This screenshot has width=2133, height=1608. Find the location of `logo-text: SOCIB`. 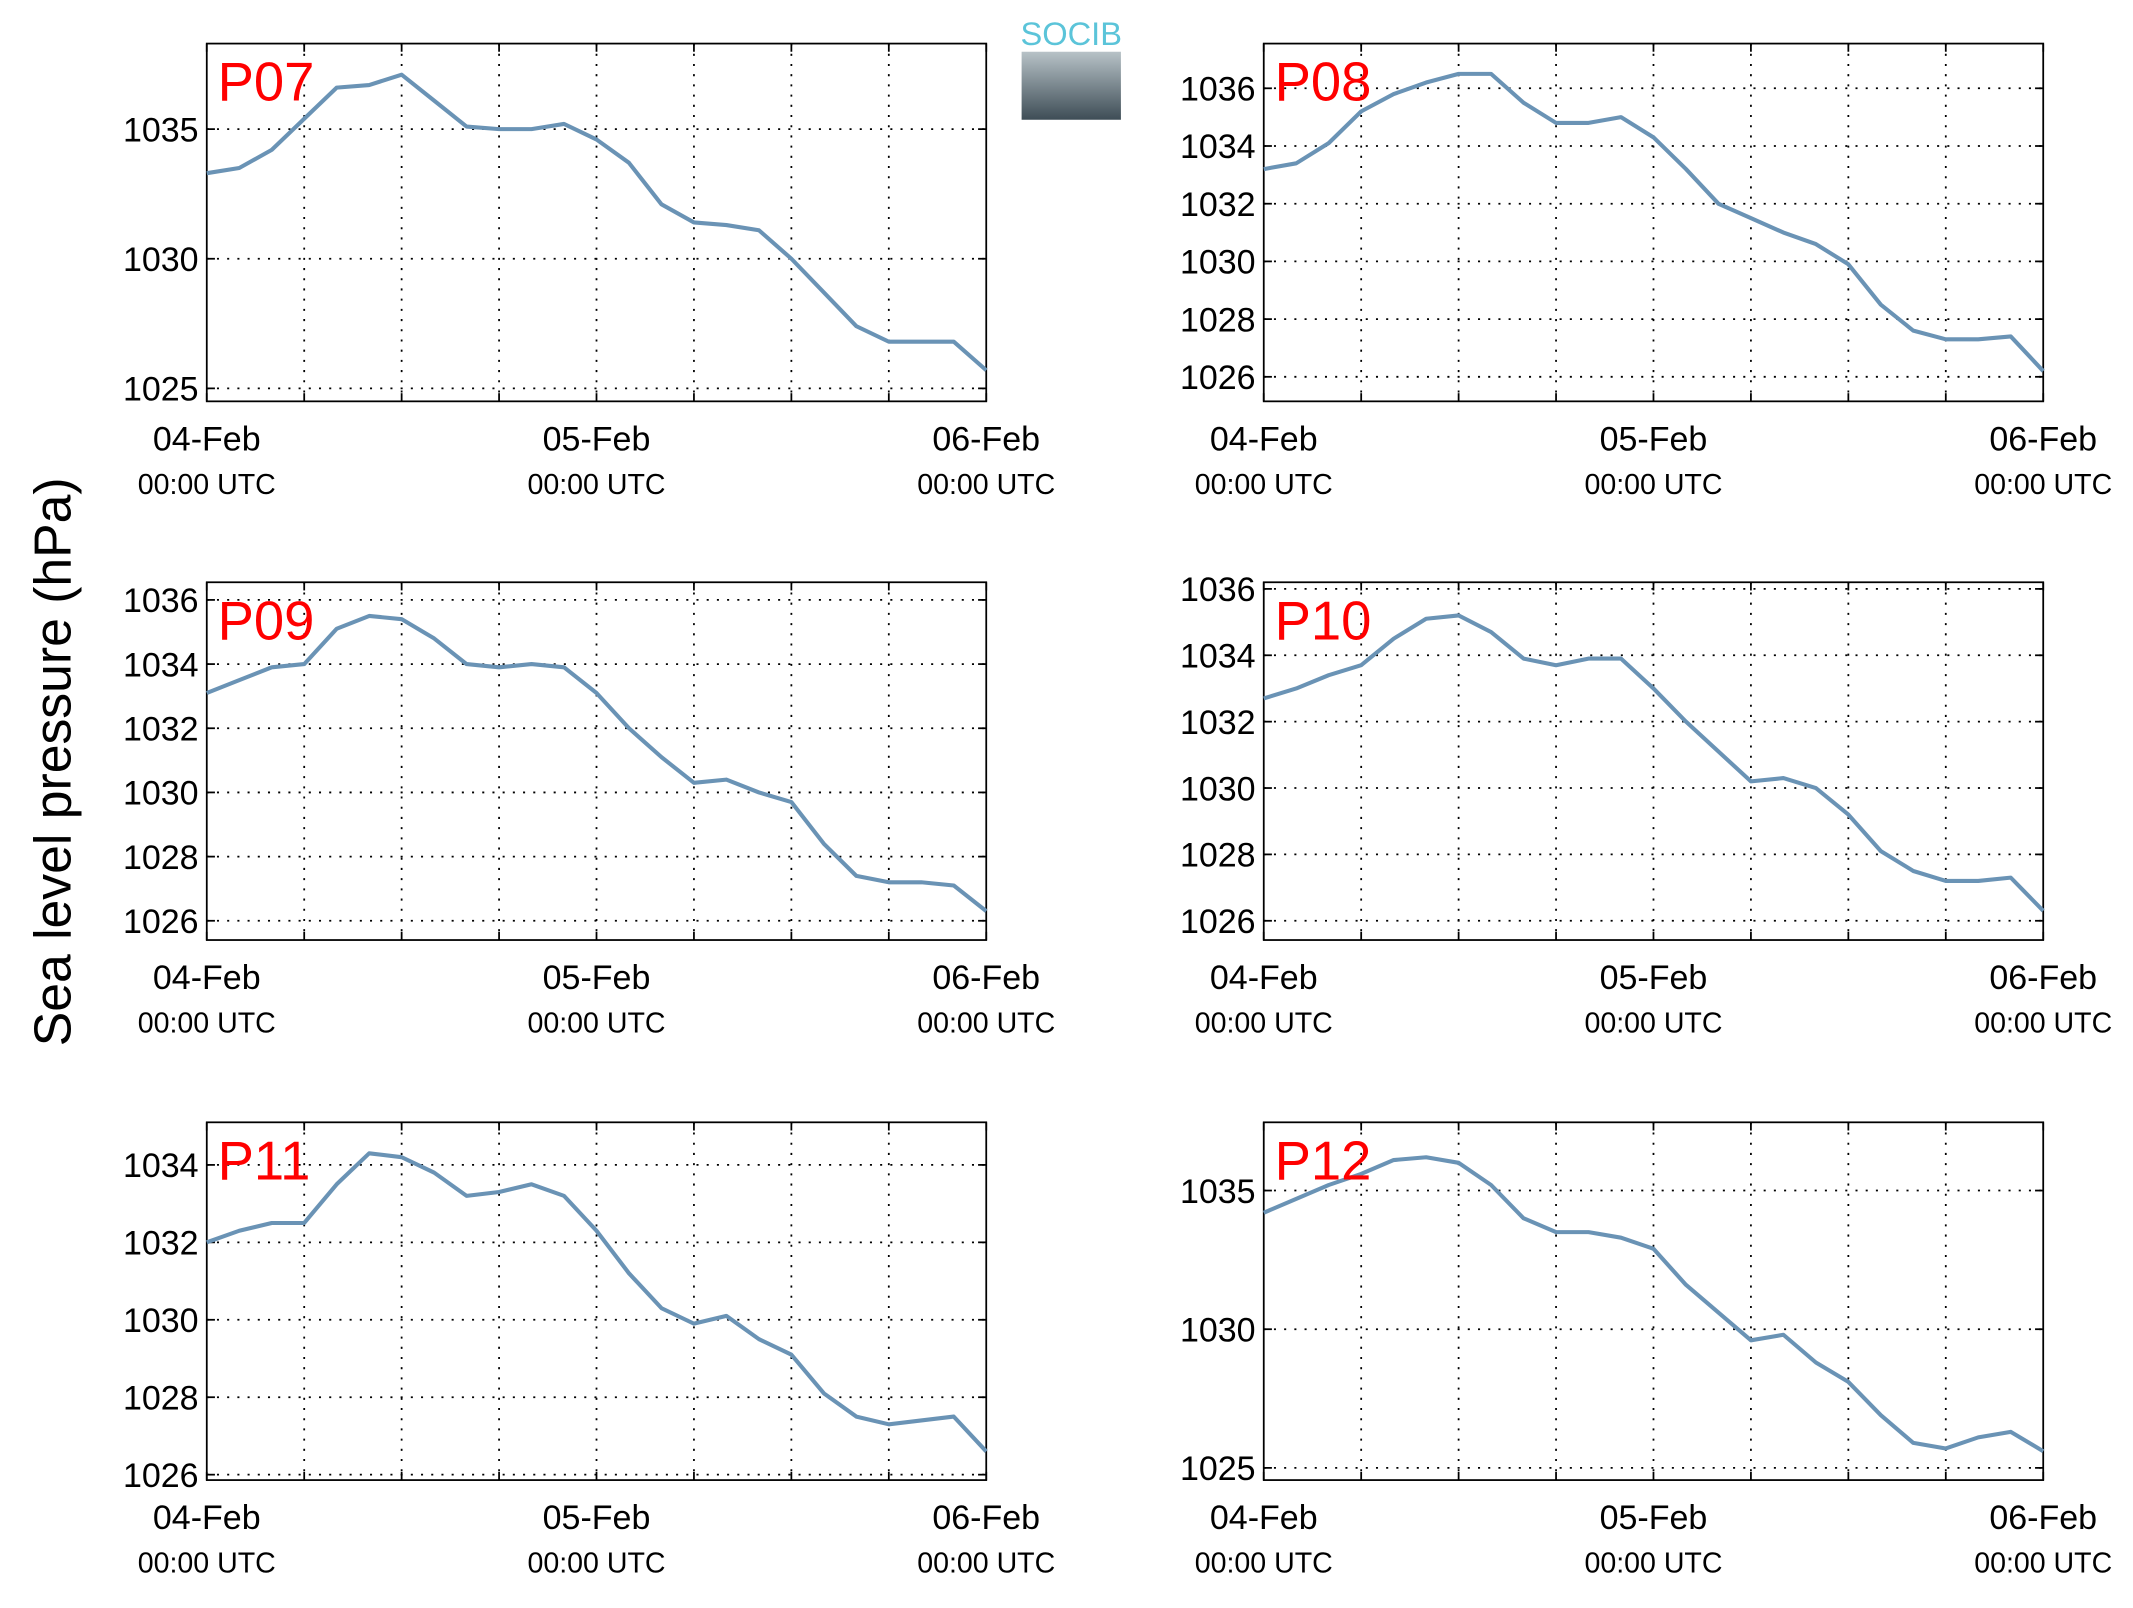

logo-text: SOCIB is located at coordinates (1071, 33).